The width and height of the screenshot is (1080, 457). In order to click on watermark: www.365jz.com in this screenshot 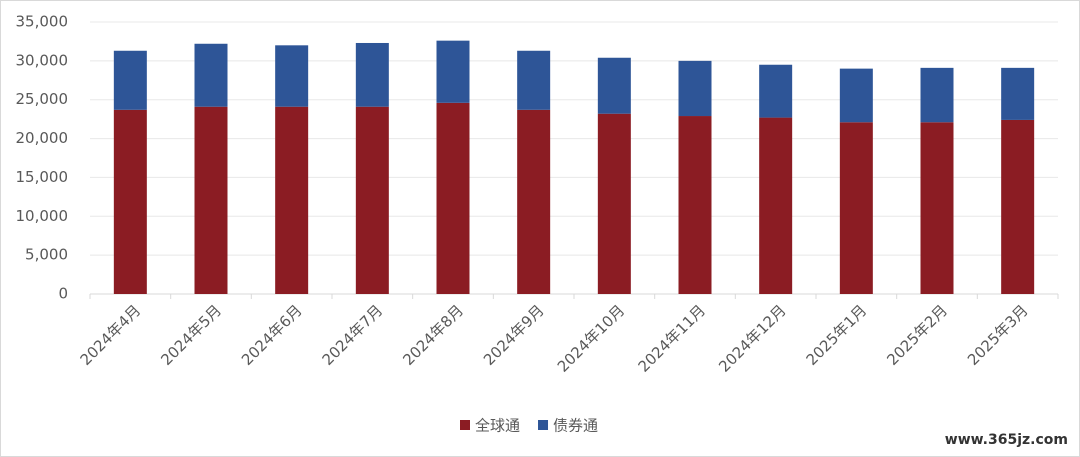, I will do `click(1006, 440)`.